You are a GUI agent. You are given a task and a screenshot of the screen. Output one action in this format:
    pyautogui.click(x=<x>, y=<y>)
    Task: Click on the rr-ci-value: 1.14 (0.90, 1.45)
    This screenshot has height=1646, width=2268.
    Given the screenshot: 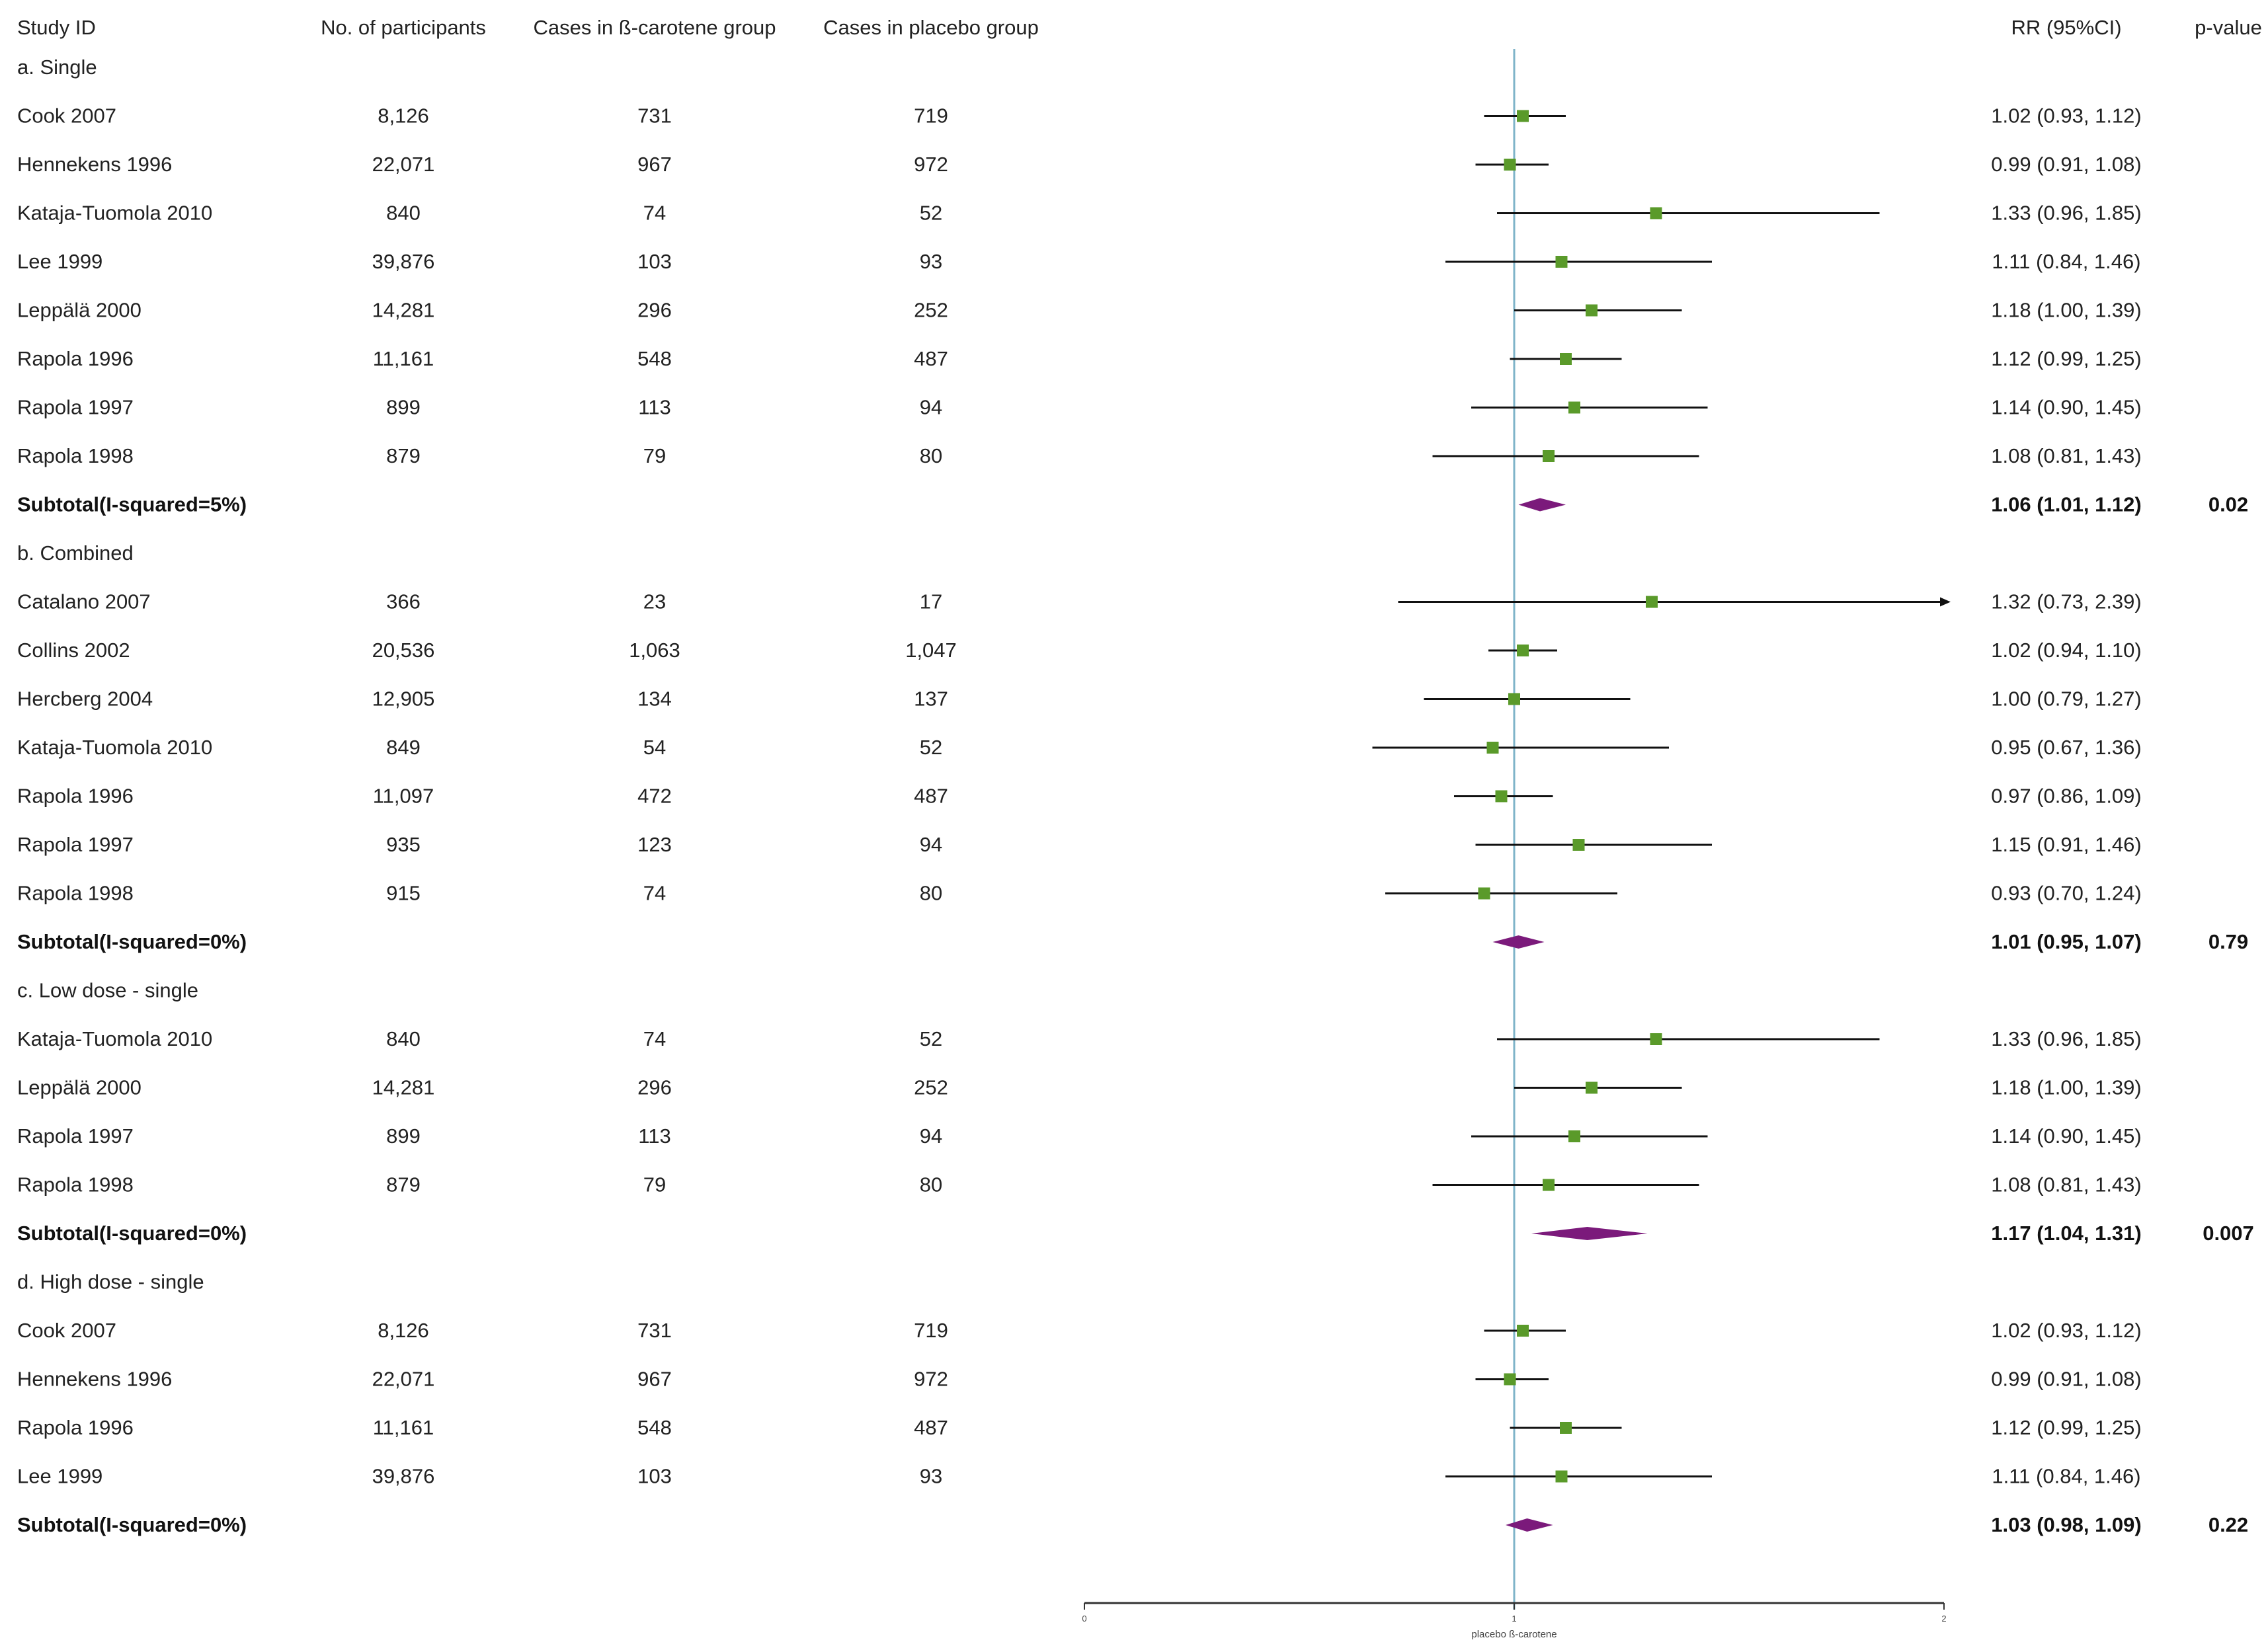 What is the action you would take?
    pyautogui.click(x=2066, y=408)
    